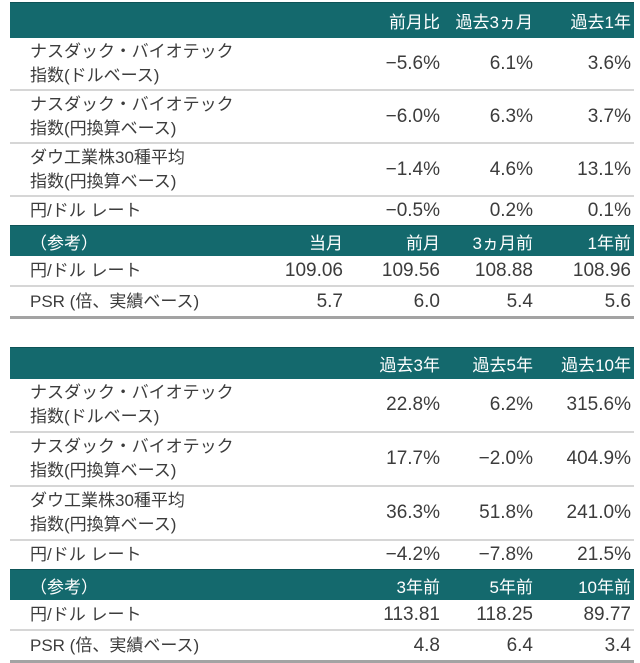 This screenshot has width=640, height=663. Describe the element at coordinates (95, 75) in the screenshot. I see `row-label-line2: 指数(ドルベース)` at that location.